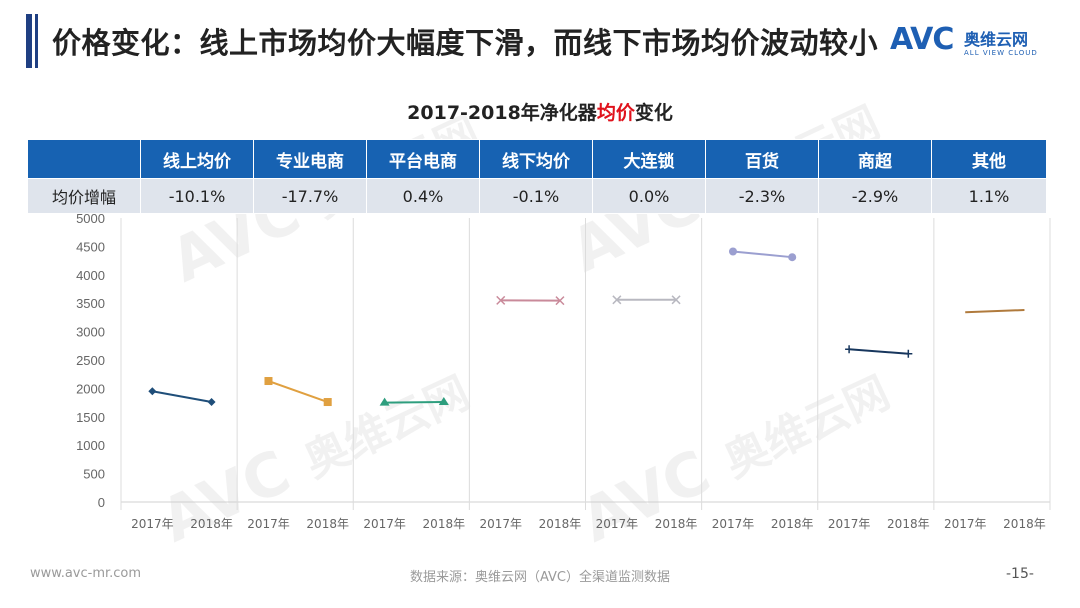  I want to click on table-cell: 0.0%, so click(649, 196).